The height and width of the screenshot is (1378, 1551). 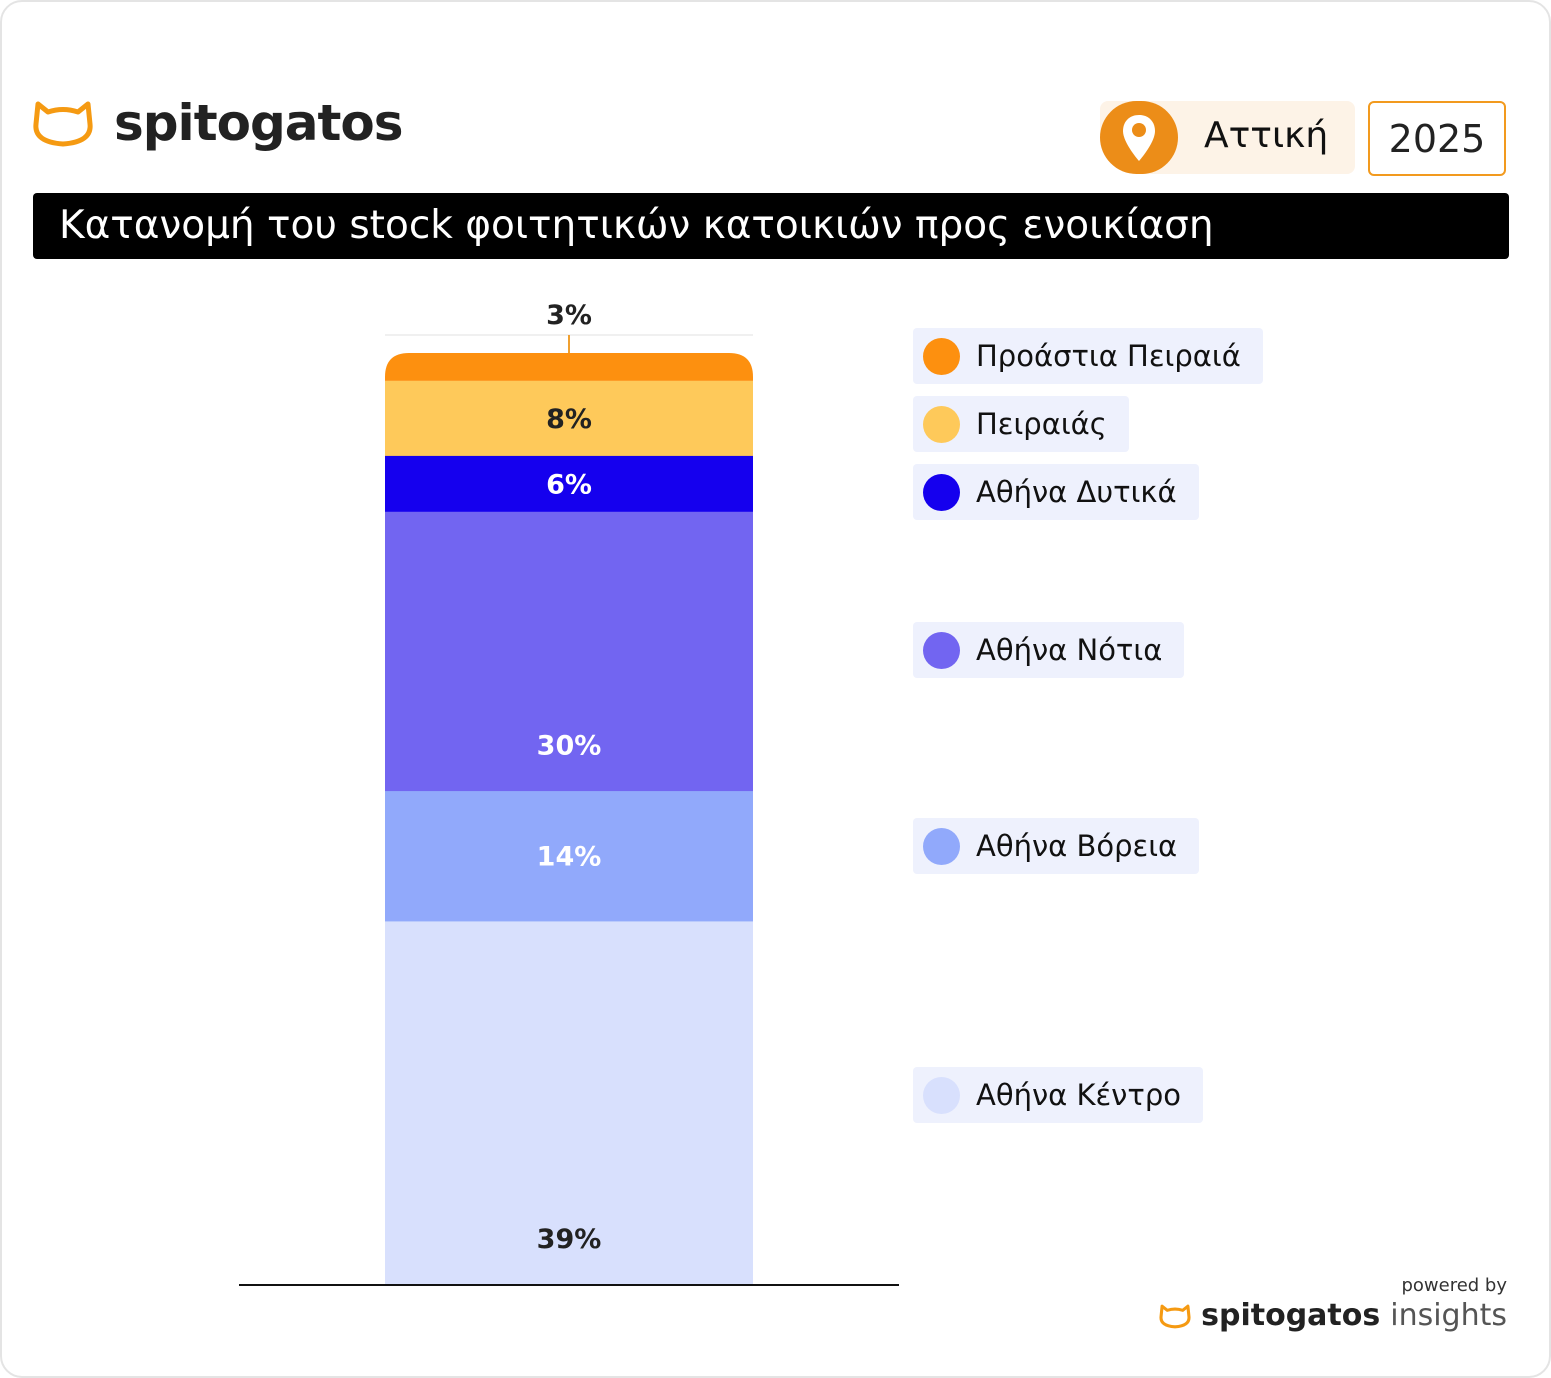 I want to click on legend-item: Αθήνα Κέντρο, so click(x=1058, y=1095).